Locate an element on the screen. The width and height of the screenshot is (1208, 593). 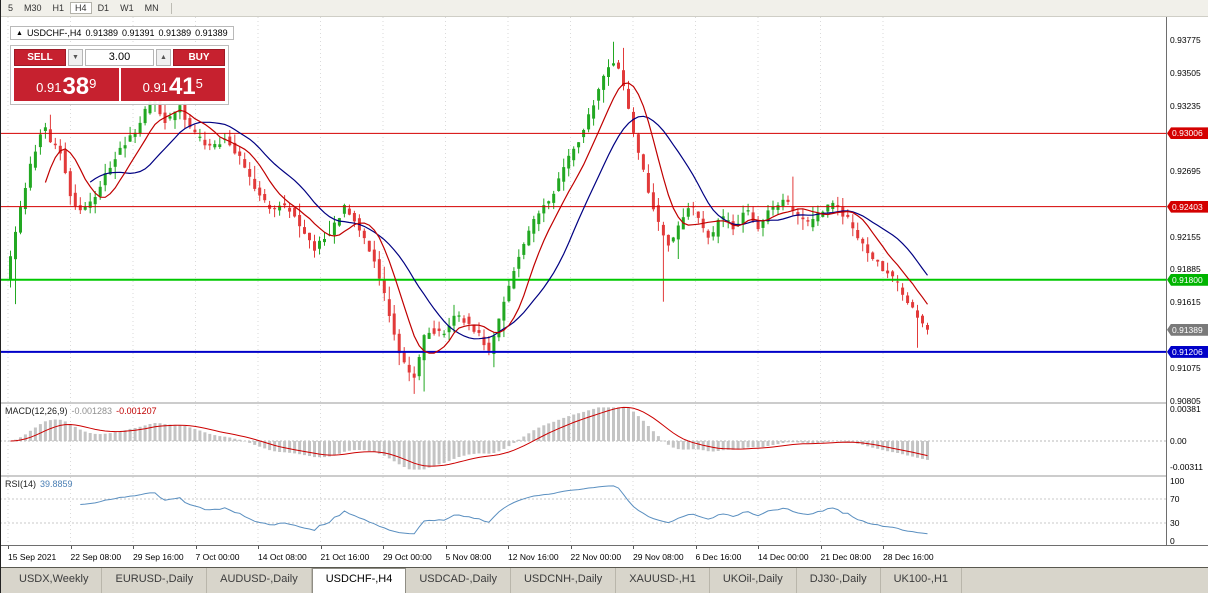
chart-tab-usdcnh-daily: USDCNH-,Daily is located at coordinates (564, 580).